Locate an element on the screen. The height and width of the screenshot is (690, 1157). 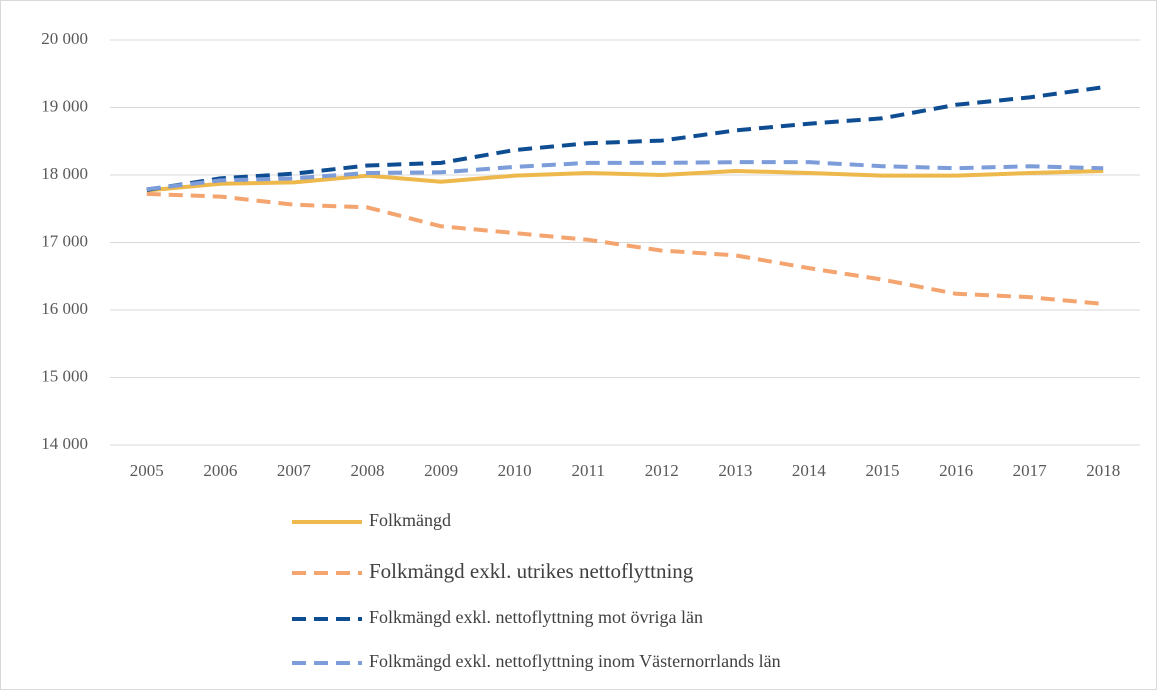
x-tick-label: 2006 is located at coordinates (220, 470).